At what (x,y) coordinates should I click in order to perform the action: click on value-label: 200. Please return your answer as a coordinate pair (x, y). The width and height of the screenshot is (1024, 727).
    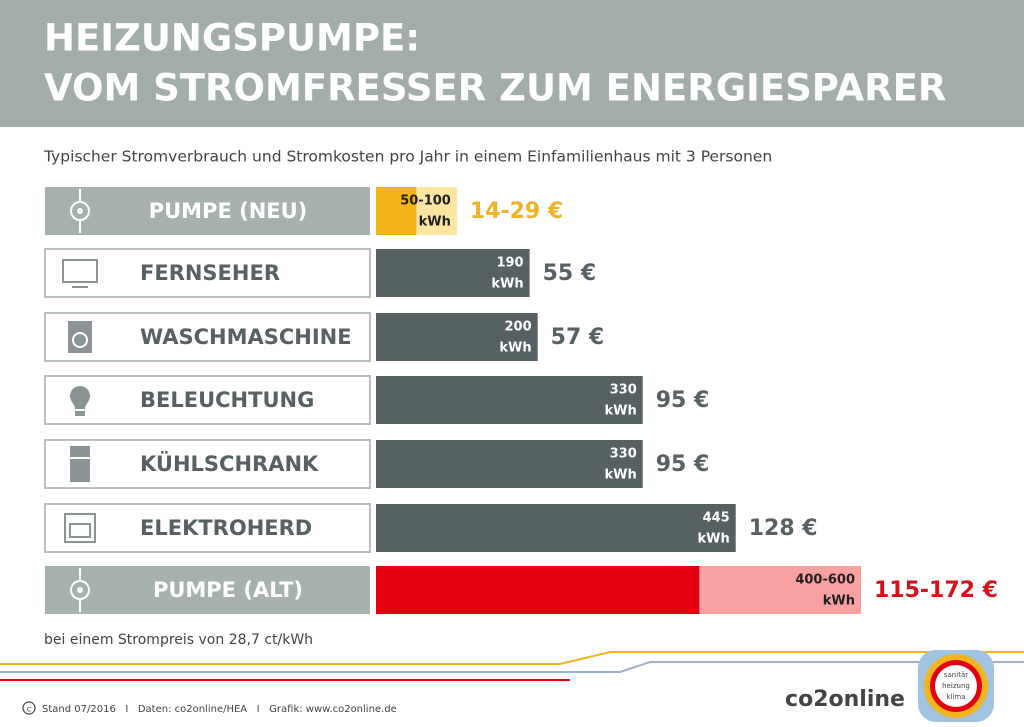
    Looking at the image, I should click on (518, 327).